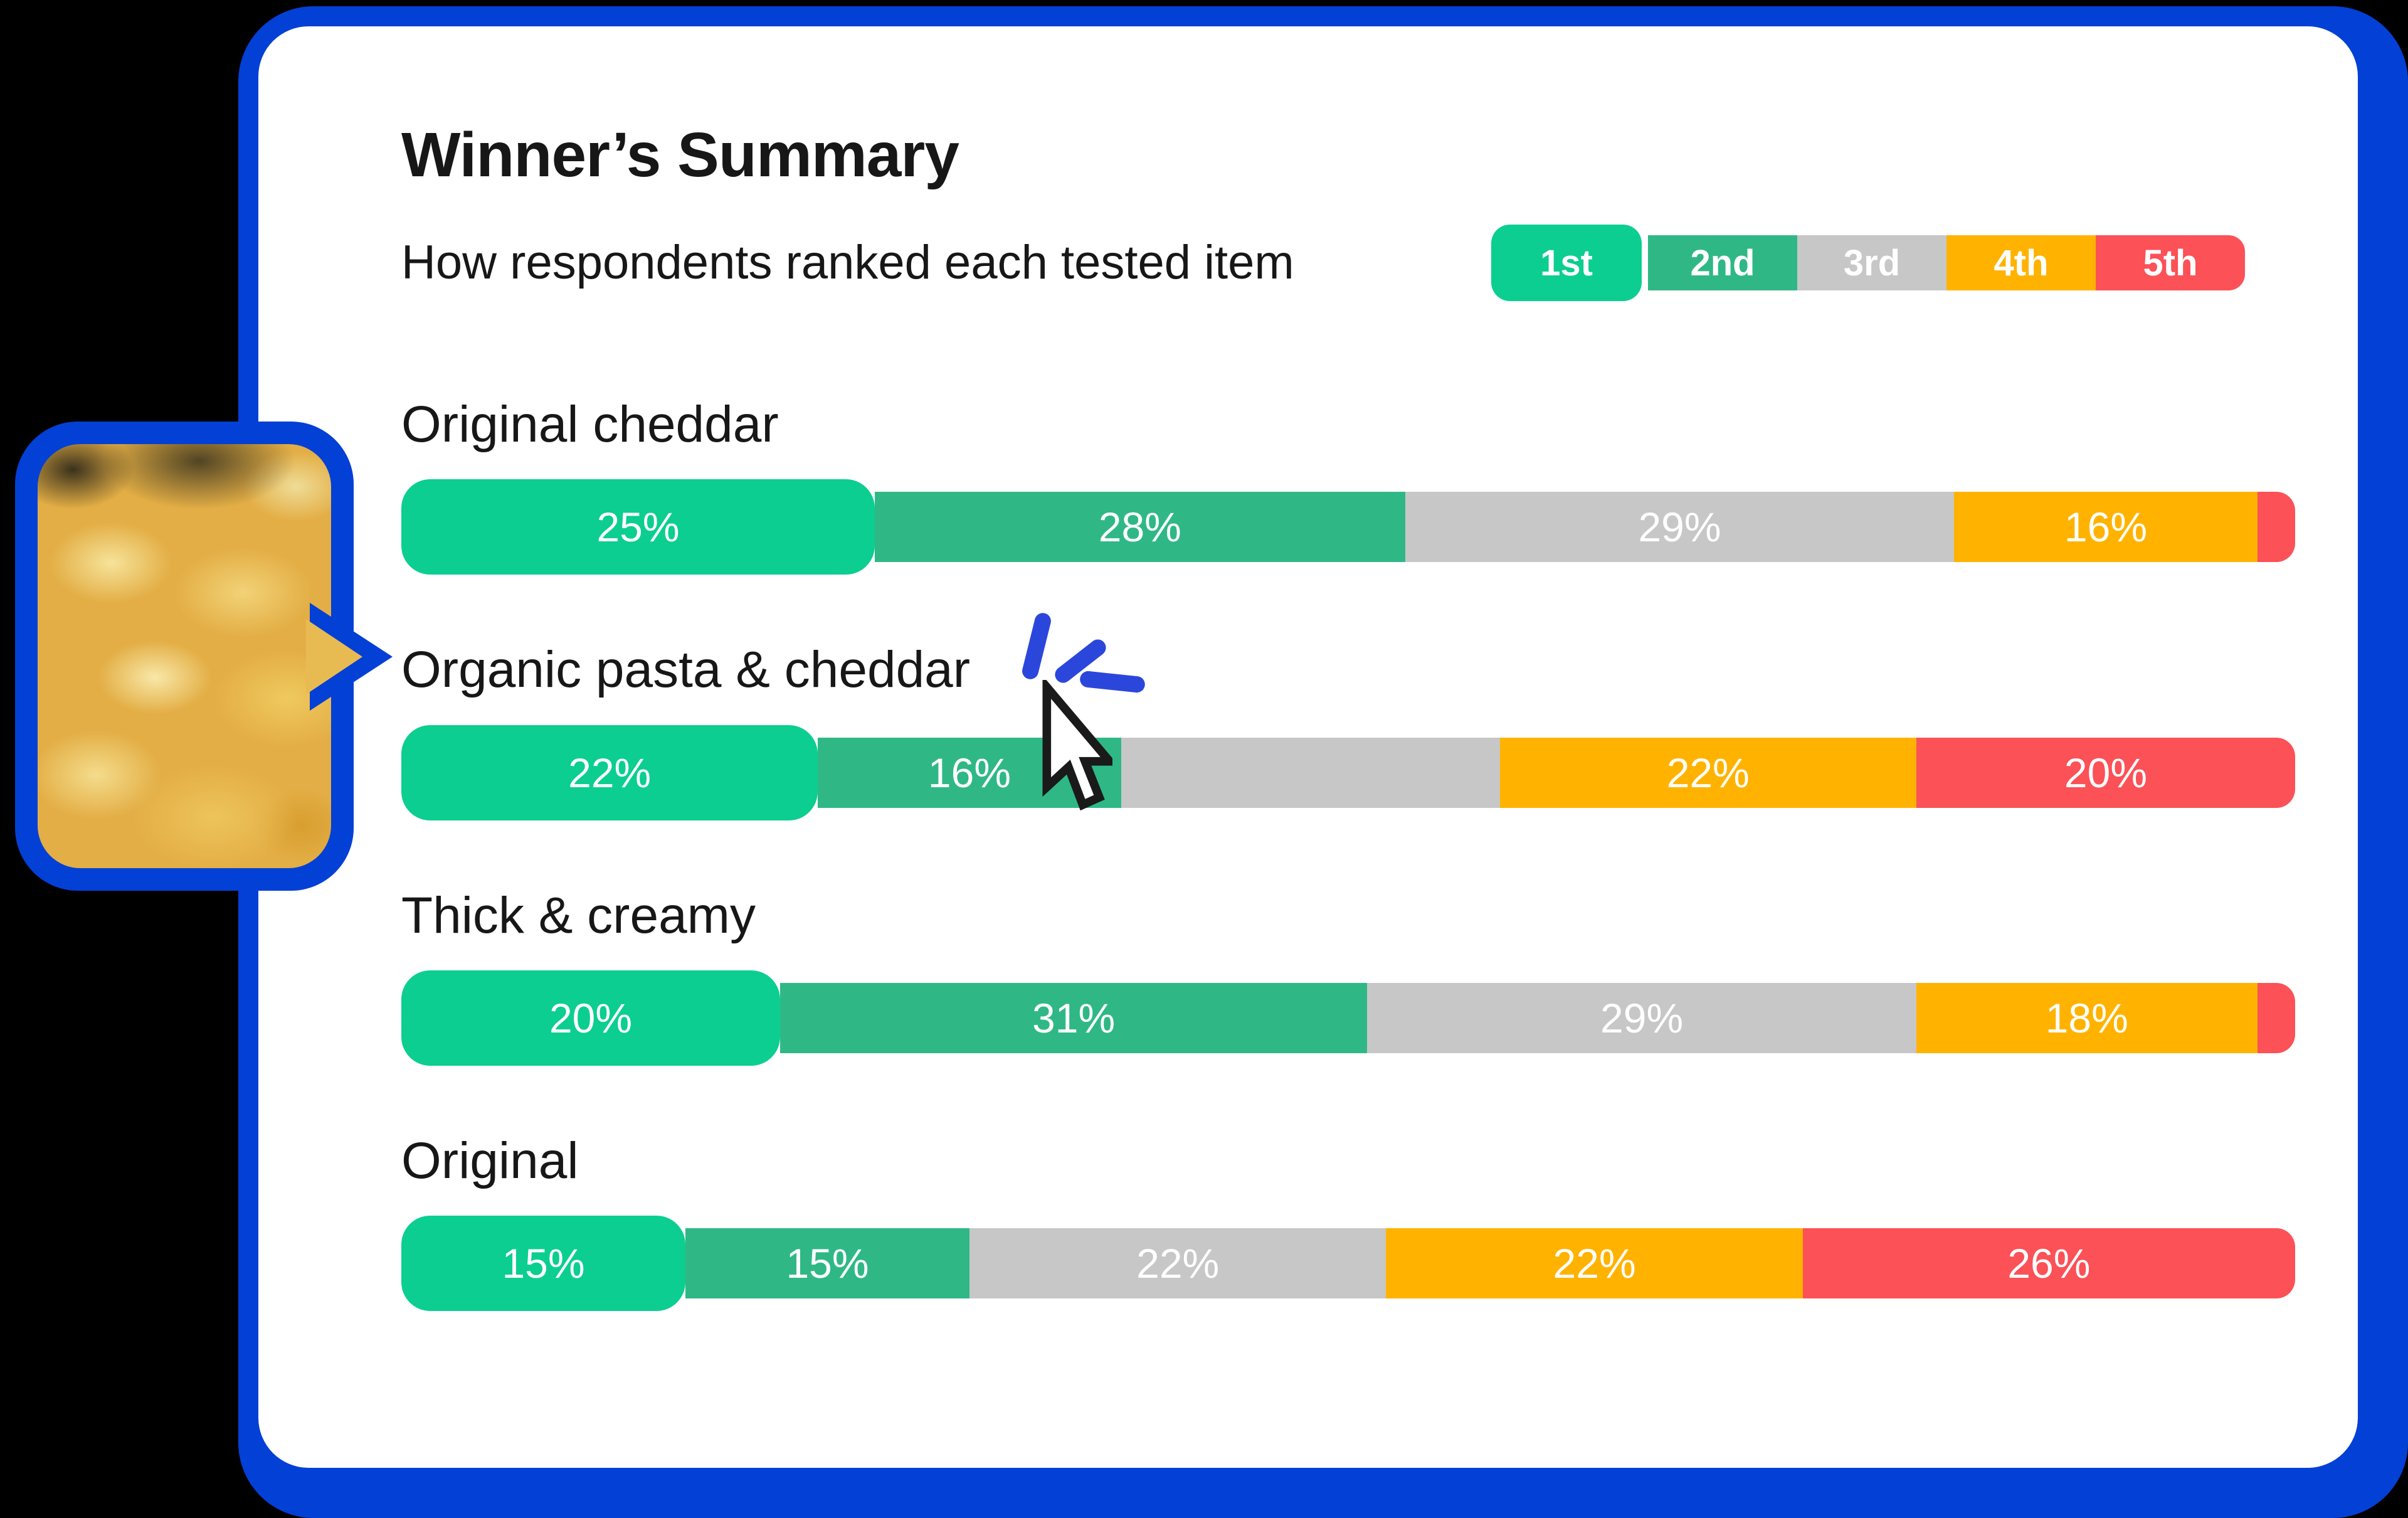 The image size is (2408, 1518). Describe the element at coordinates (1871, 262) in the screenshot. I see `legend-chip-3rd: 3rd` at that location.